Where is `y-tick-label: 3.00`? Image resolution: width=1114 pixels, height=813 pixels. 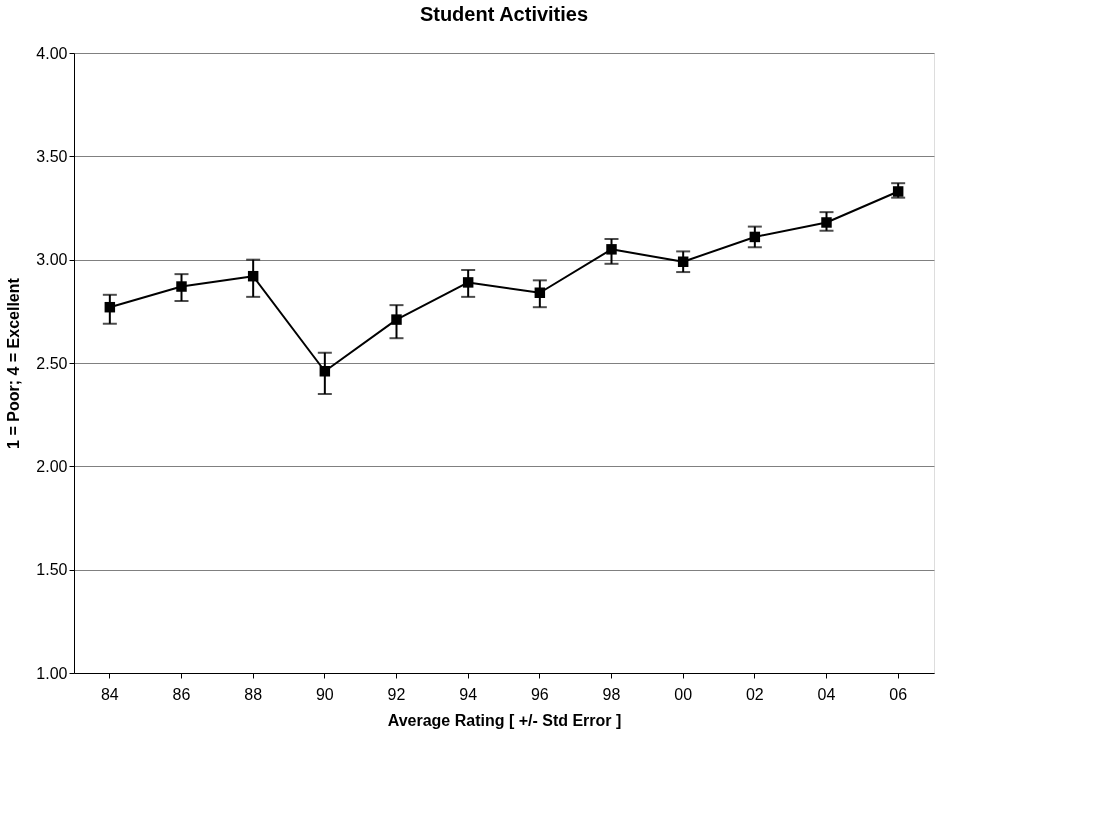 y-tick-label: 3.00 is located at coordinates (52, 260).